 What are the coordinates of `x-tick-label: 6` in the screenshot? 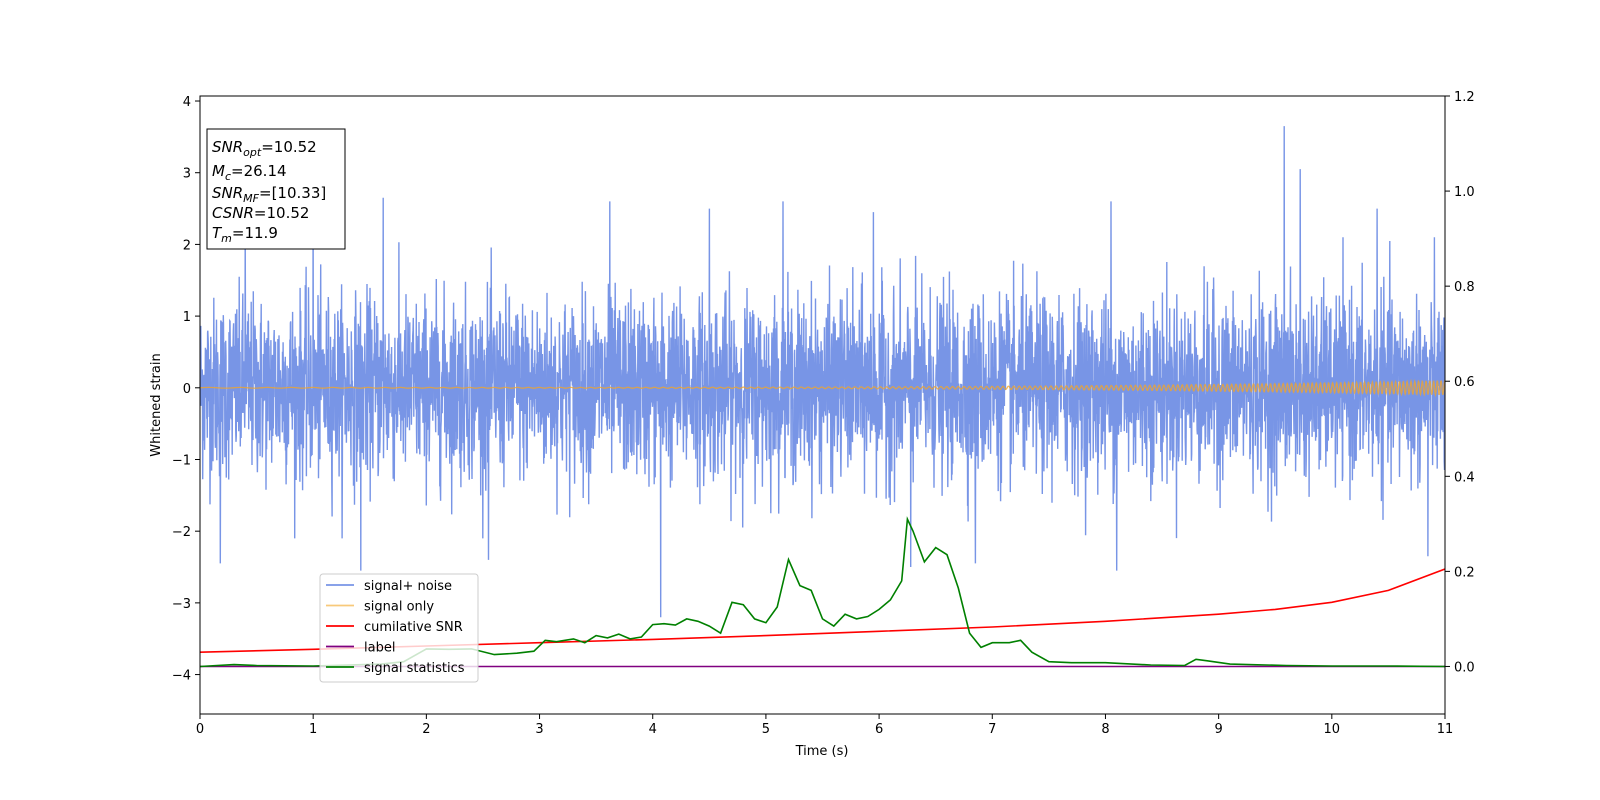 It's located at (879, 729).